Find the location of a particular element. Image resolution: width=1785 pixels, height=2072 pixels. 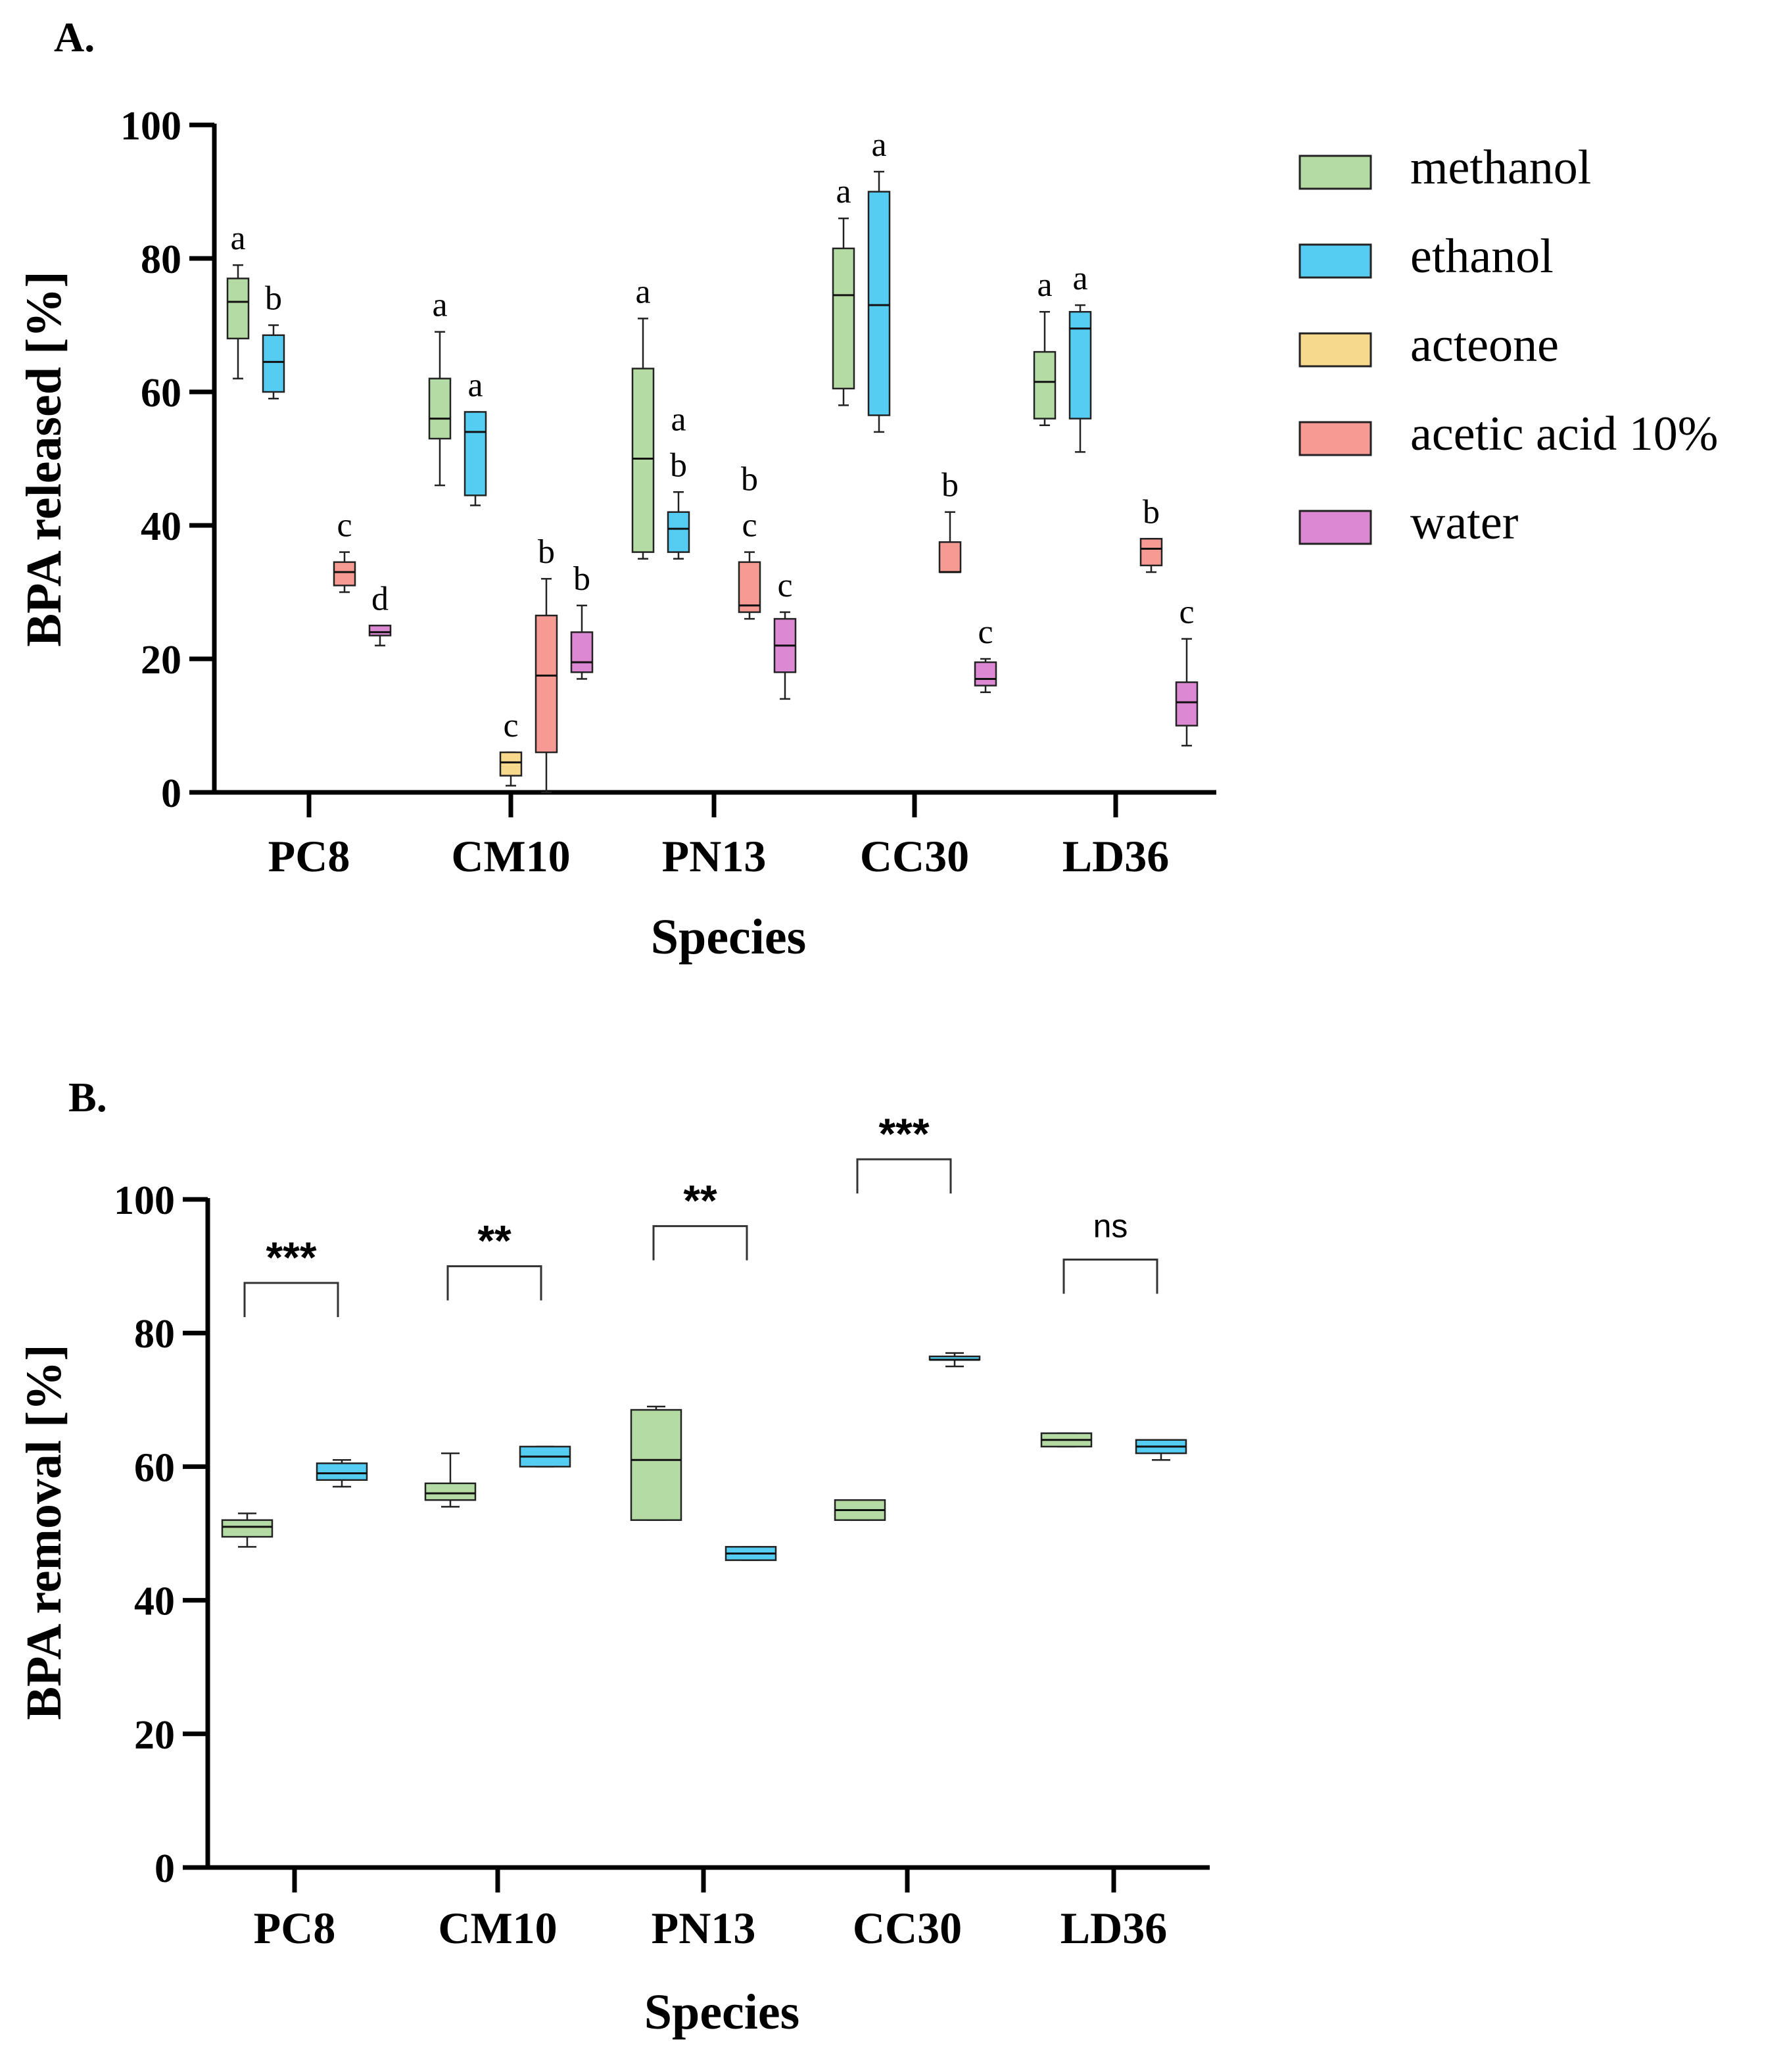

box-acetic-acid-10-ld36 is located at coordinates (1151, 553).